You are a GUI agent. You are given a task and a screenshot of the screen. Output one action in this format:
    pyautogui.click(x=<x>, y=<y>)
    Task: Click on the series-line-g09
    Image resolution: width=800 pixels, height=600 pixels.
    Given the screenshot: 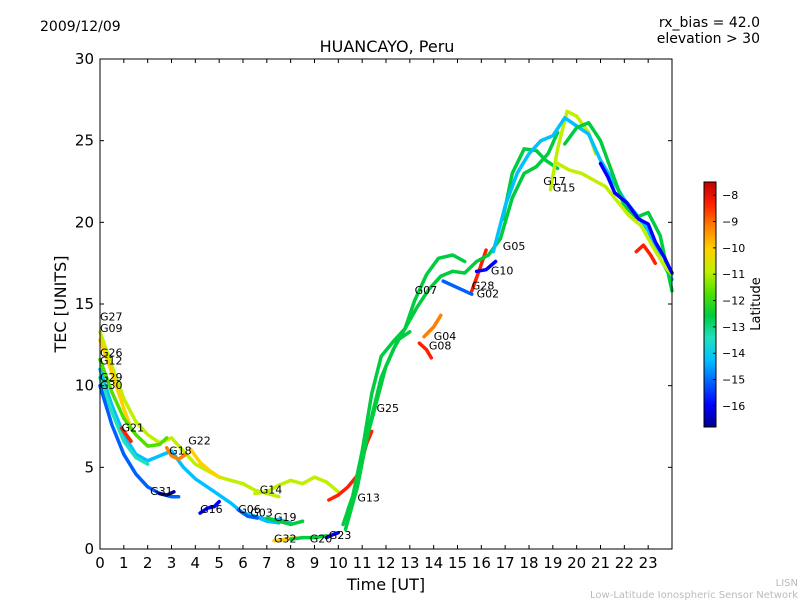 What is the action you would take?
    pyautogui.click(x=115, y=384)
    